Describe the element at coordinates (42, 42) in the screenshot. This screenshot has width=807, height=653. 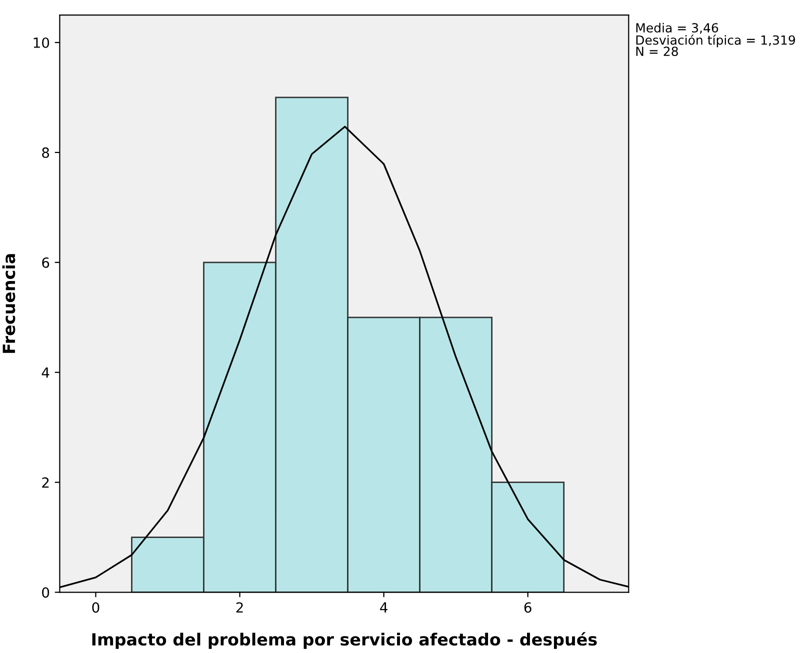
I see `y-tick-label: 10` at that location.